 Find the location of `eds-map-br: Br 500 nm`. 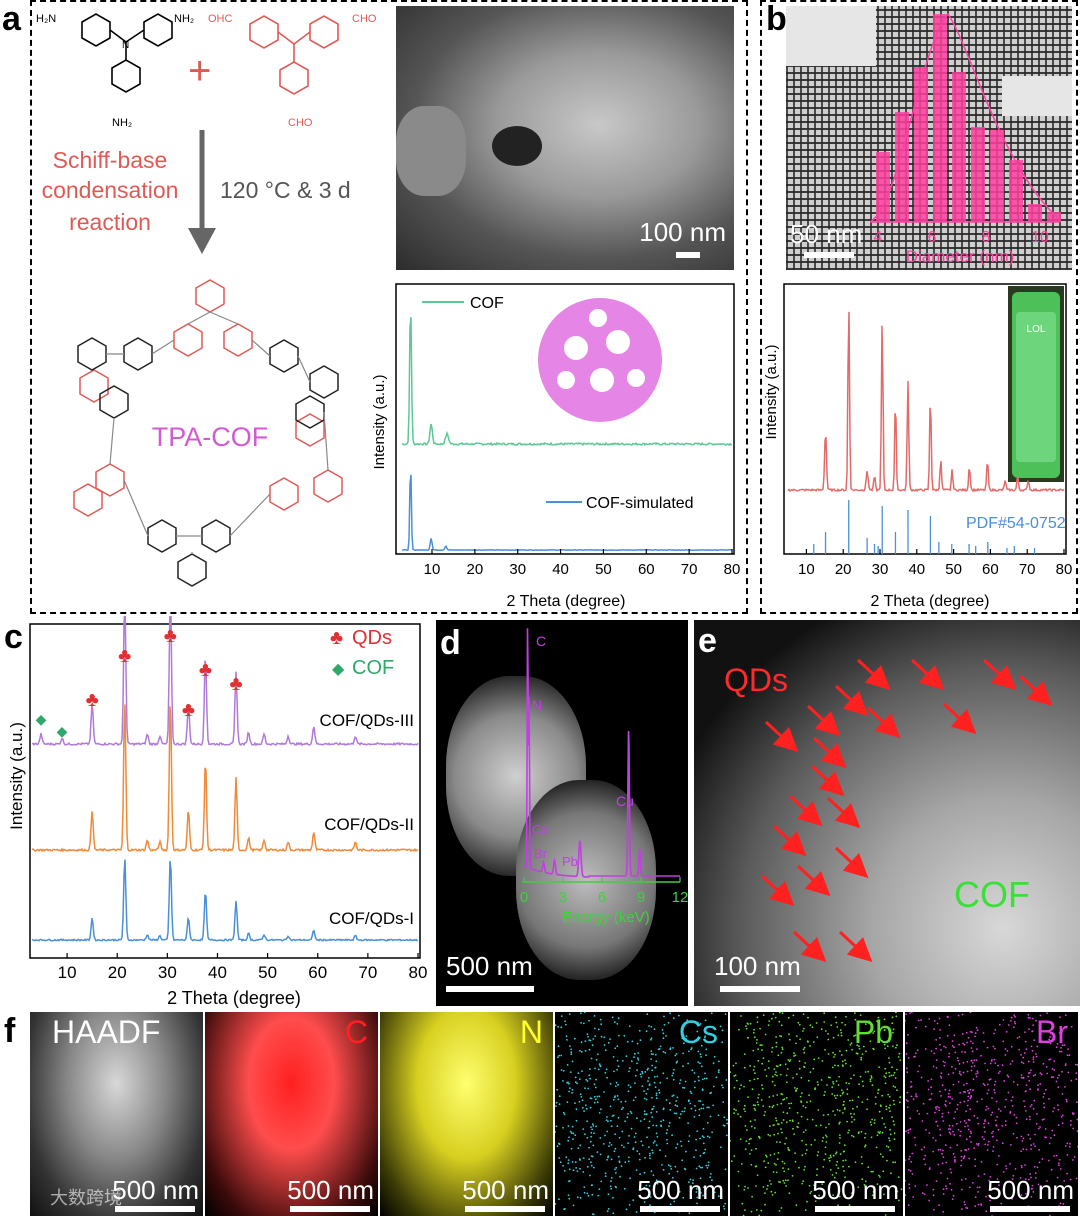

eds-map-br: Br 500 nm is located at coordinates (991, 1114).